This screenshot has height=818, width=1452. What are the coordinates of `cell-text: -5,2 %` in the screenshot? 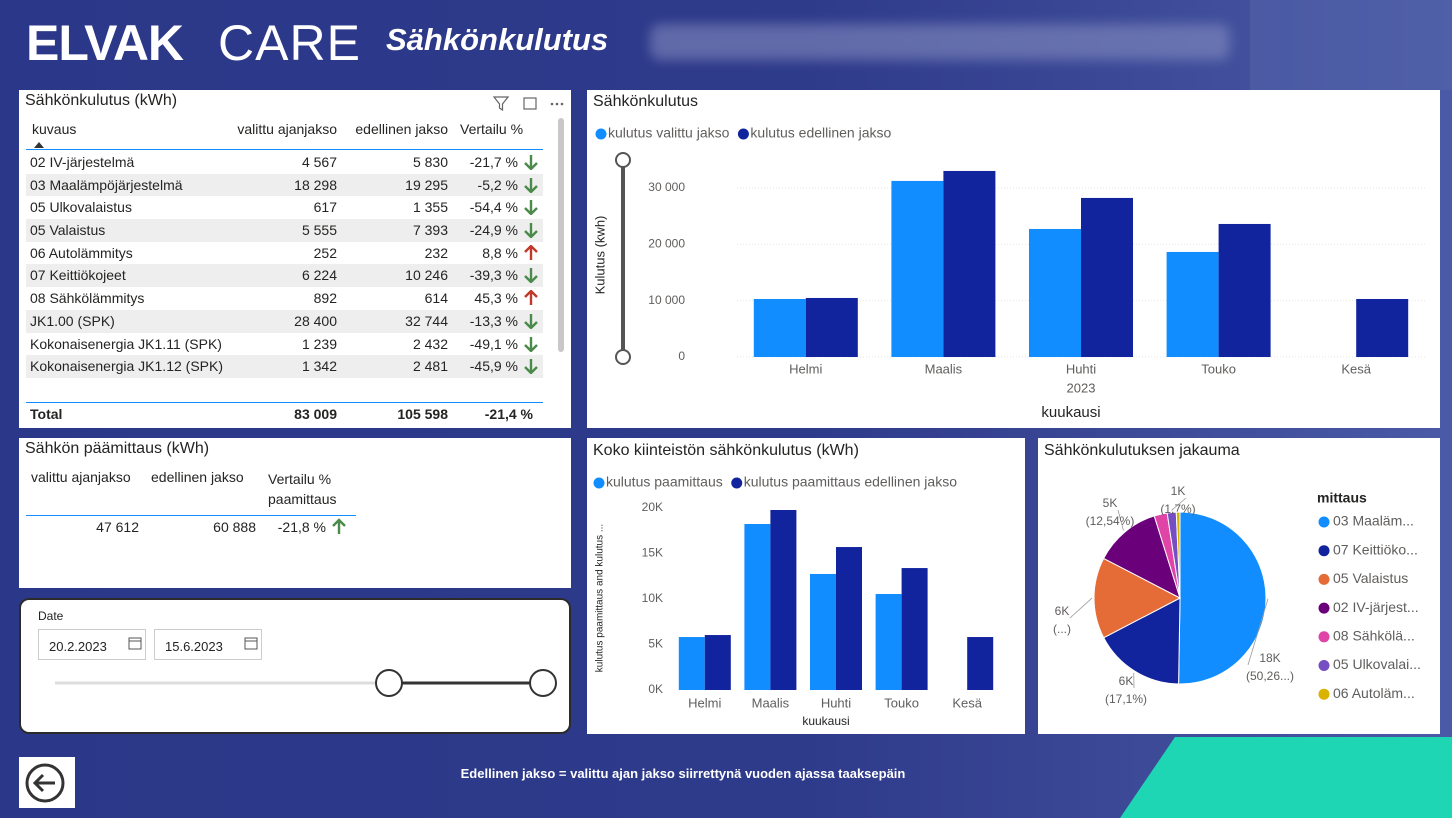 It's located at (497, 184).